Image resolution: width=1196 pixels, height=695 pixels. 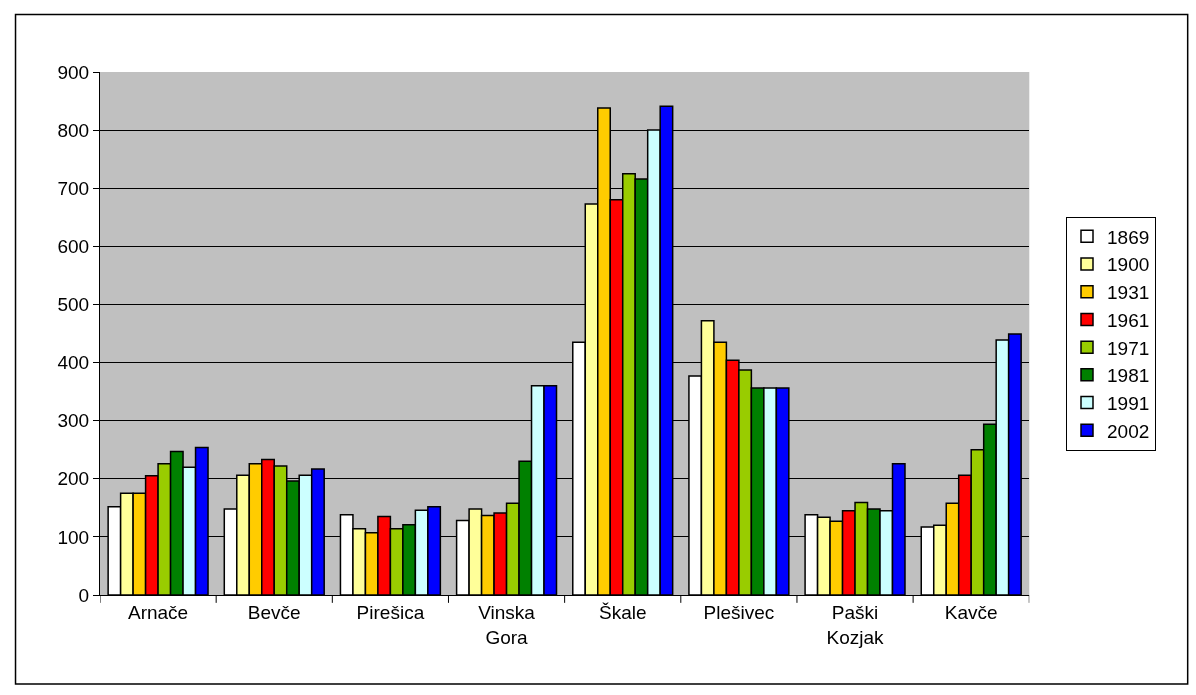 I want to click on x-tick-label: Plešivec, so click(x=739, y=612).